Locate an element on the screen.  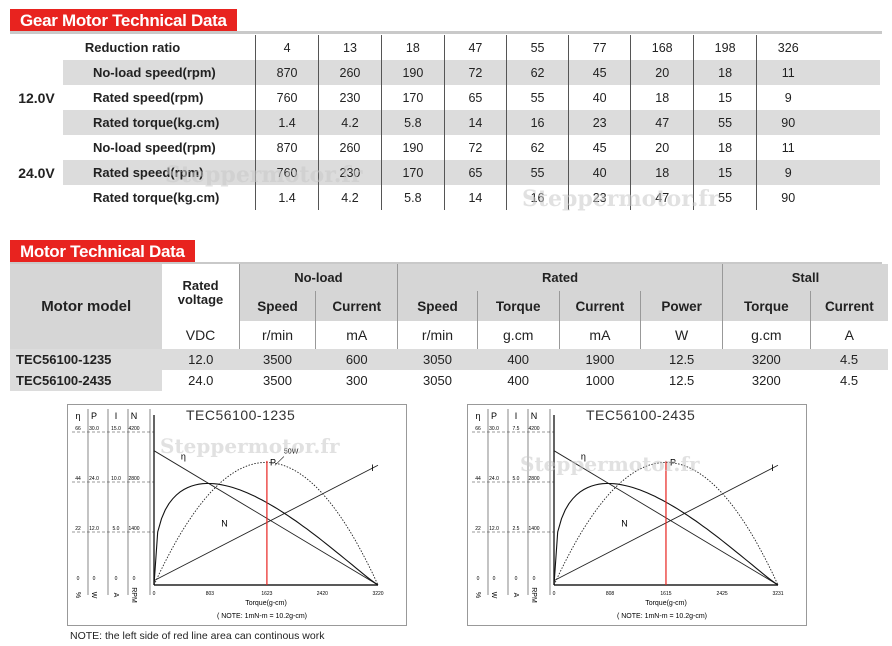
gear-value: 90 is located at coordinates (788, 197).